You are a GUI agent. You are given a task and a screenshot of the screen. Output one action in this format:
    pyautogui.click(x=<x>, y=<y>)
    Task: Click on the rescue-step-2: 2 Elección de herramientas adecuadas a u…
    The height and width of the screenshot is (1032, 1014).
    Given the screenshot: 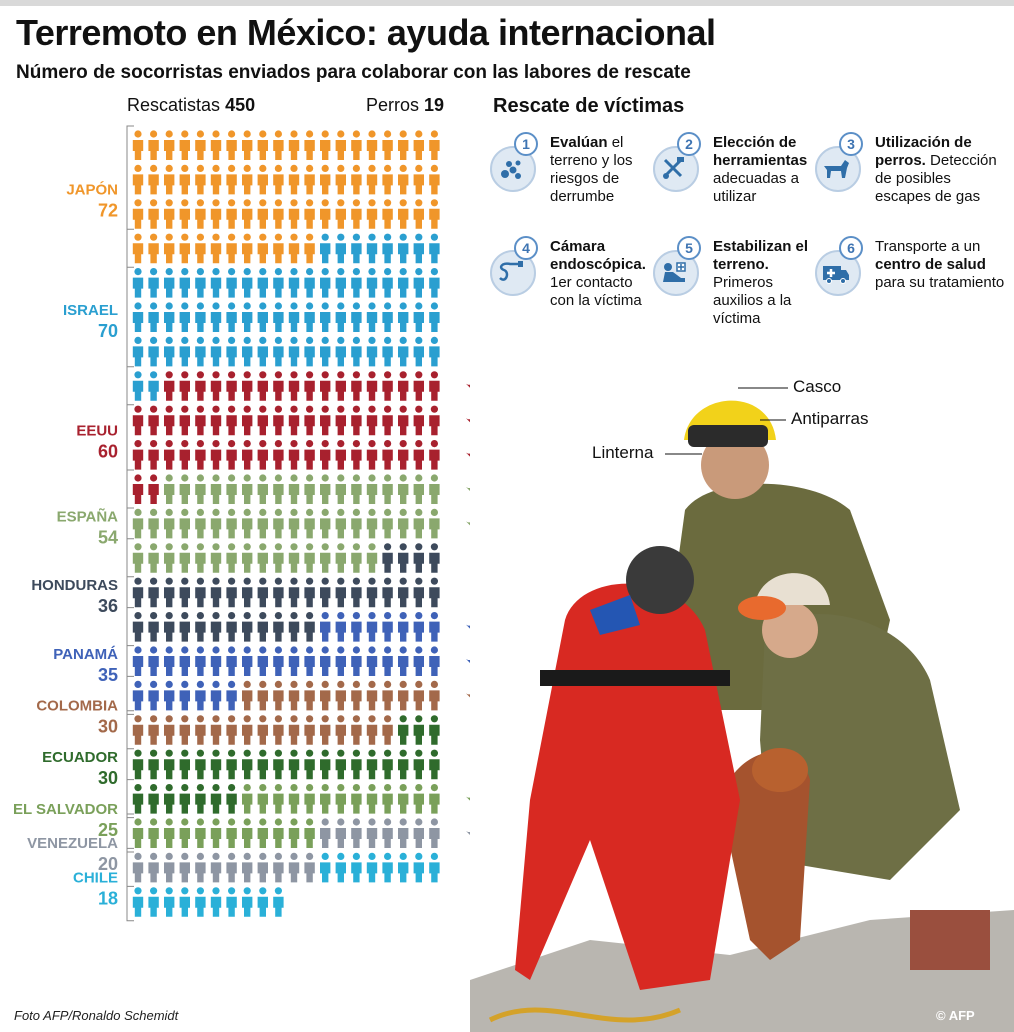 What is the action you would take?
    pyautogui.click(x=738, y=182)
    